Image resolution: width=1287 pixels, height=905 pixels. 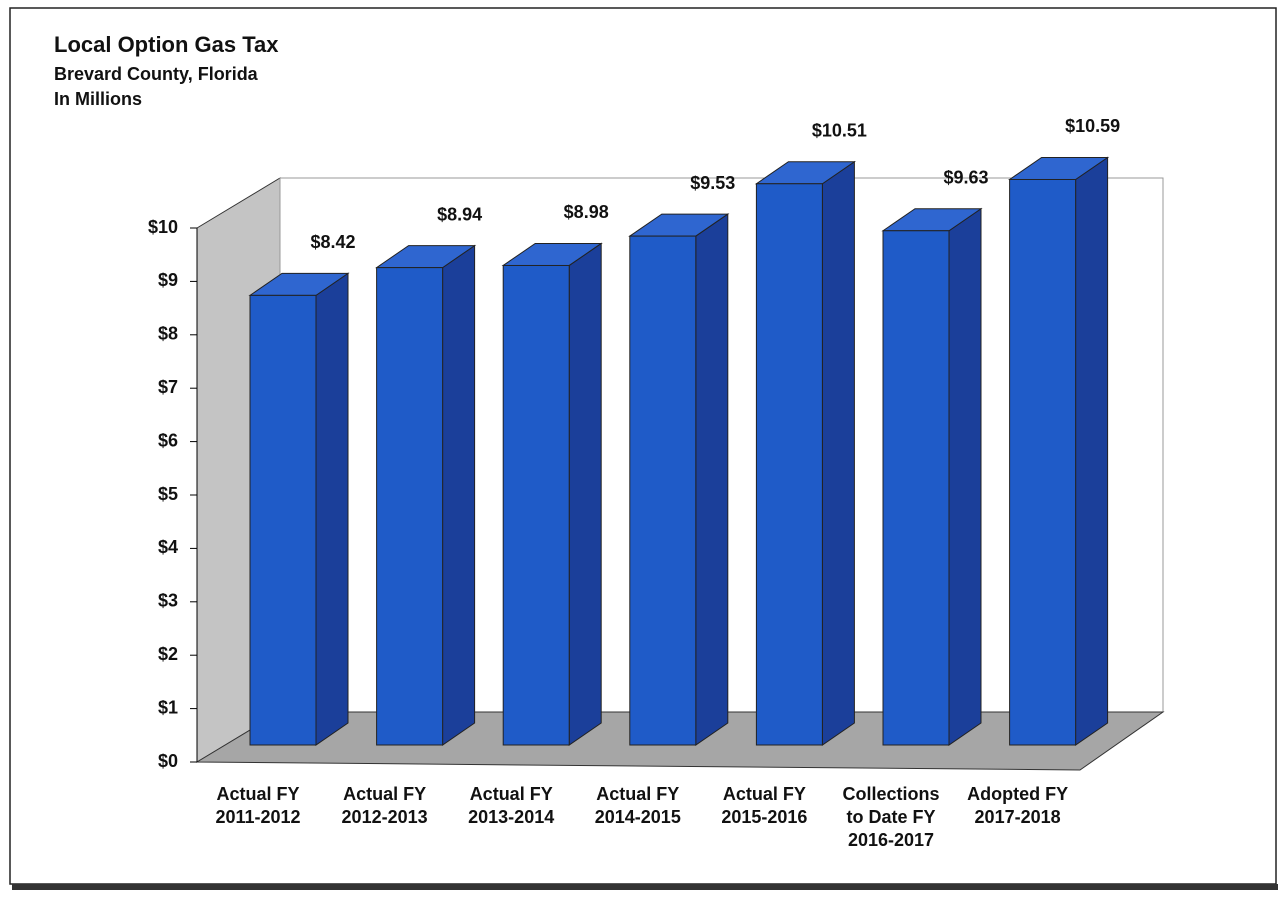 I want to click on value-label: $8.42, so click(x=332, y=242).